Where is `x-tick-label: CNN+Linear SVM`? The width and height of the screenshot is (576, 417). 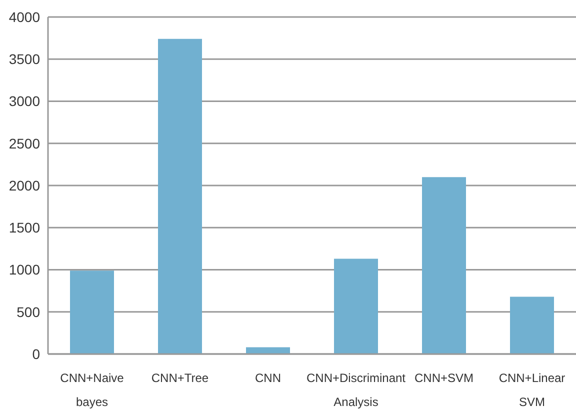 x-tick-label: CNN+Linear SVM is located at coordinates (532, 390).